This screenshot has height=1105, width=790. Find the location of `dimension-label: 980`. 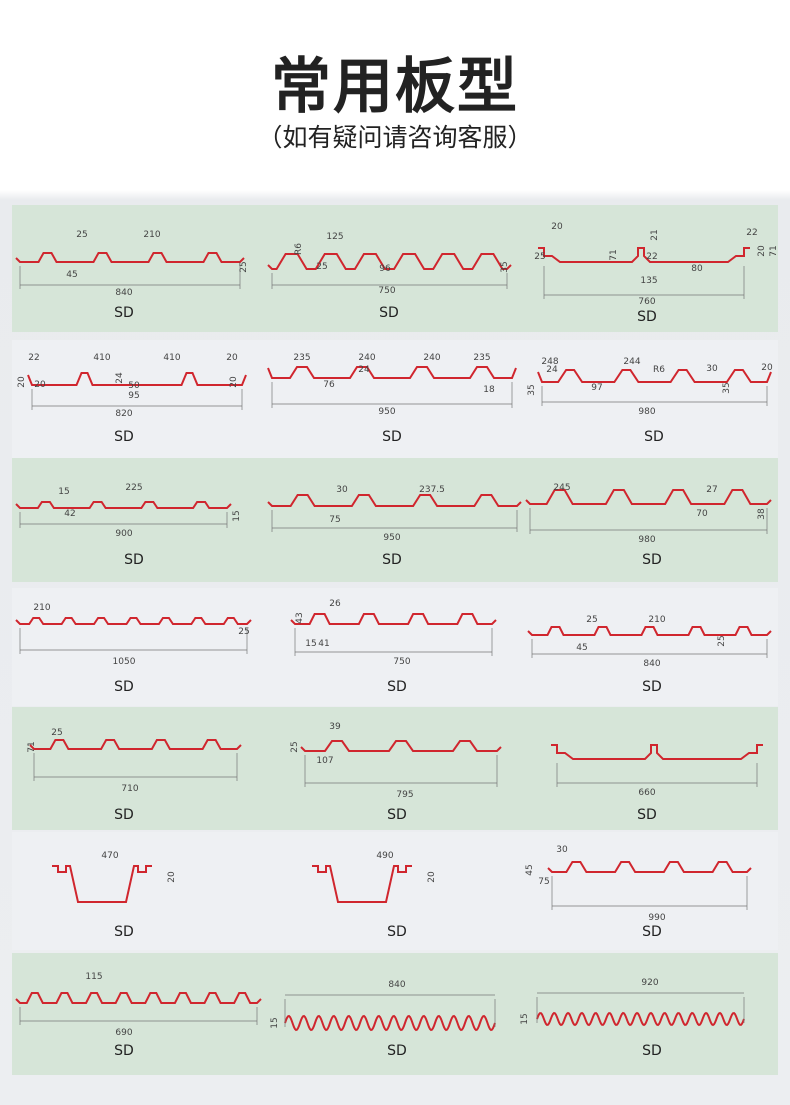

dimension-label: 980 is located at coordinates (647, 412).